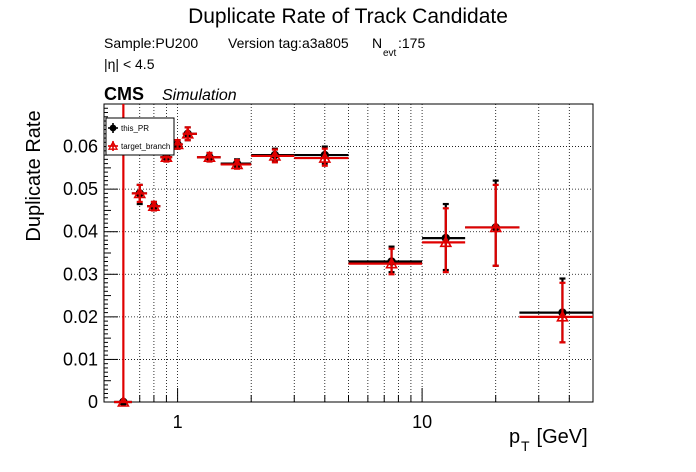 This screenshot has width=696, height=472. I want to click on simulation-label: Simulation, so click(199, 95).